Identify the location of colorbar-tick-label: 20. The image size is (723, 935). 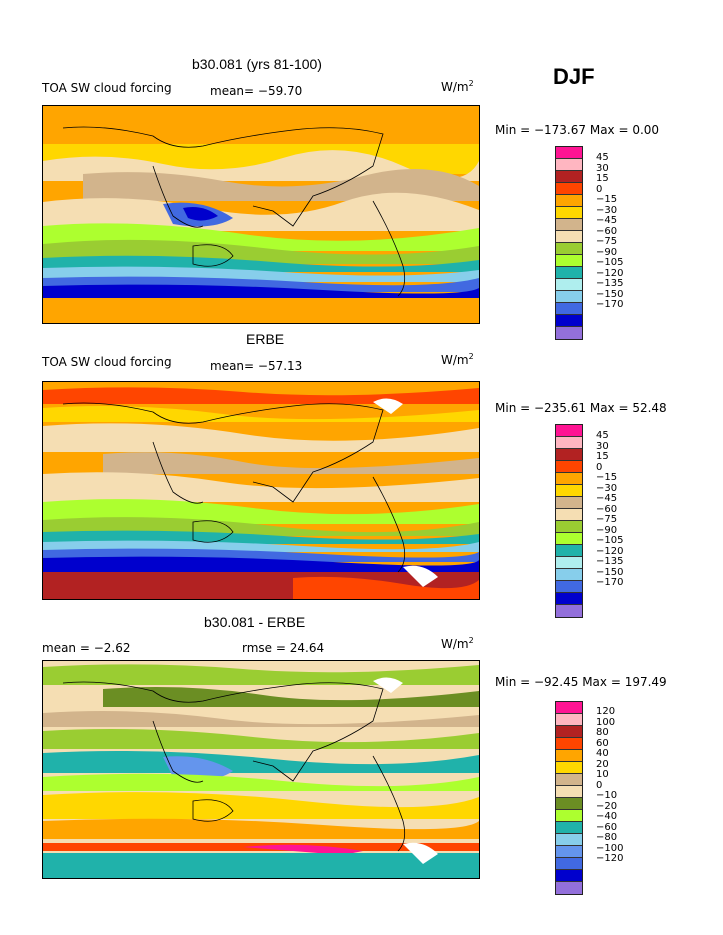
(602, 764).